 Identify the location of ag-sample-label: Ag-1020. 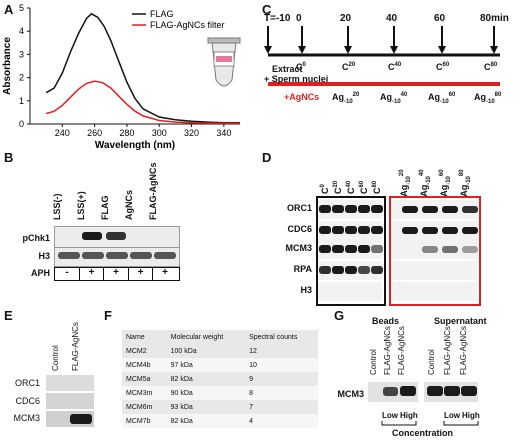
(345, 98).